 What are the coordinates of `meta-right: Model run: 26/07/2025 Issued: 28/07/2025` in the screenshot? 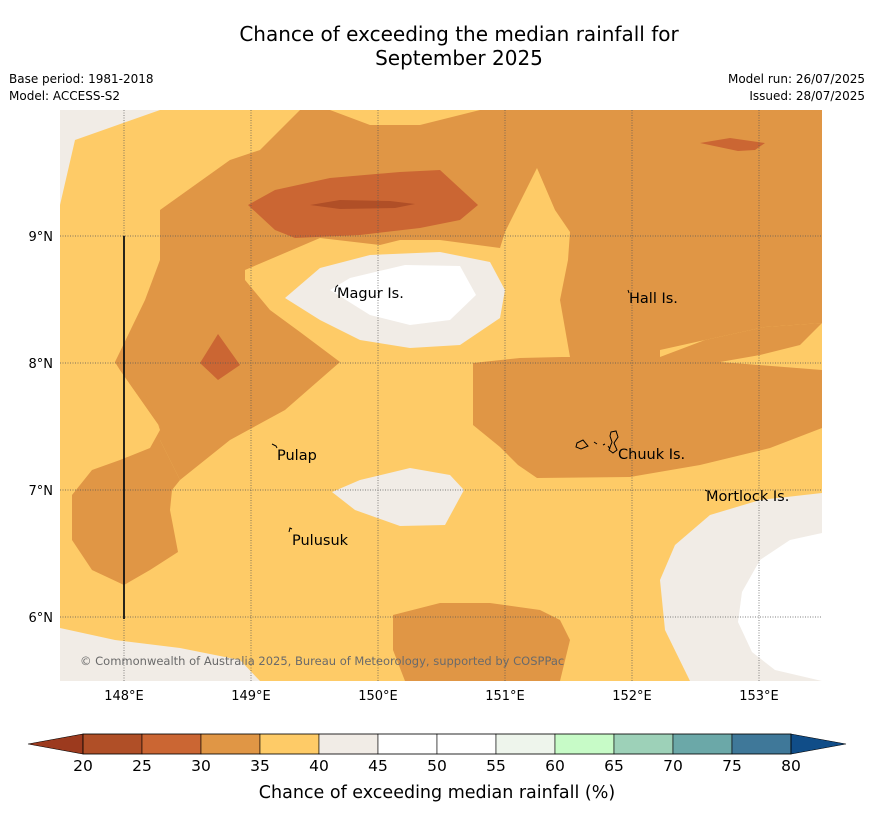 It's located at (796, 88).